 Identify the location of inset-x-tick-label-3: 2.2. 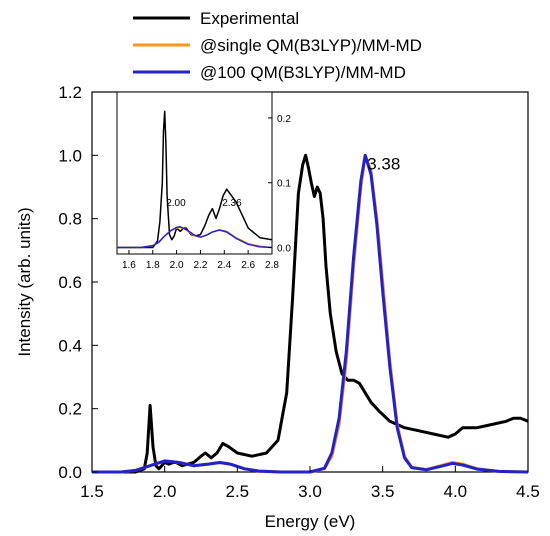
(201, 265).